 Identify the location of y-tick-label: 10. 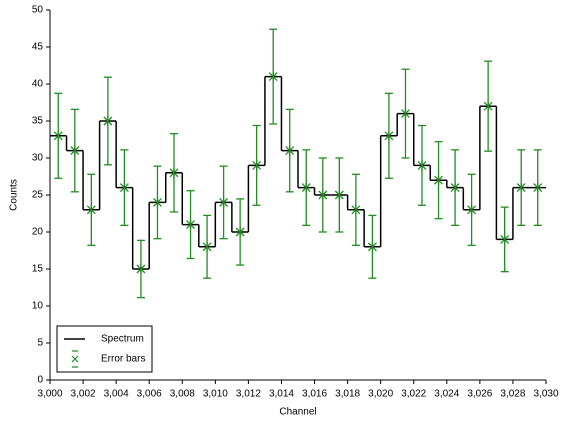
(38, 306).